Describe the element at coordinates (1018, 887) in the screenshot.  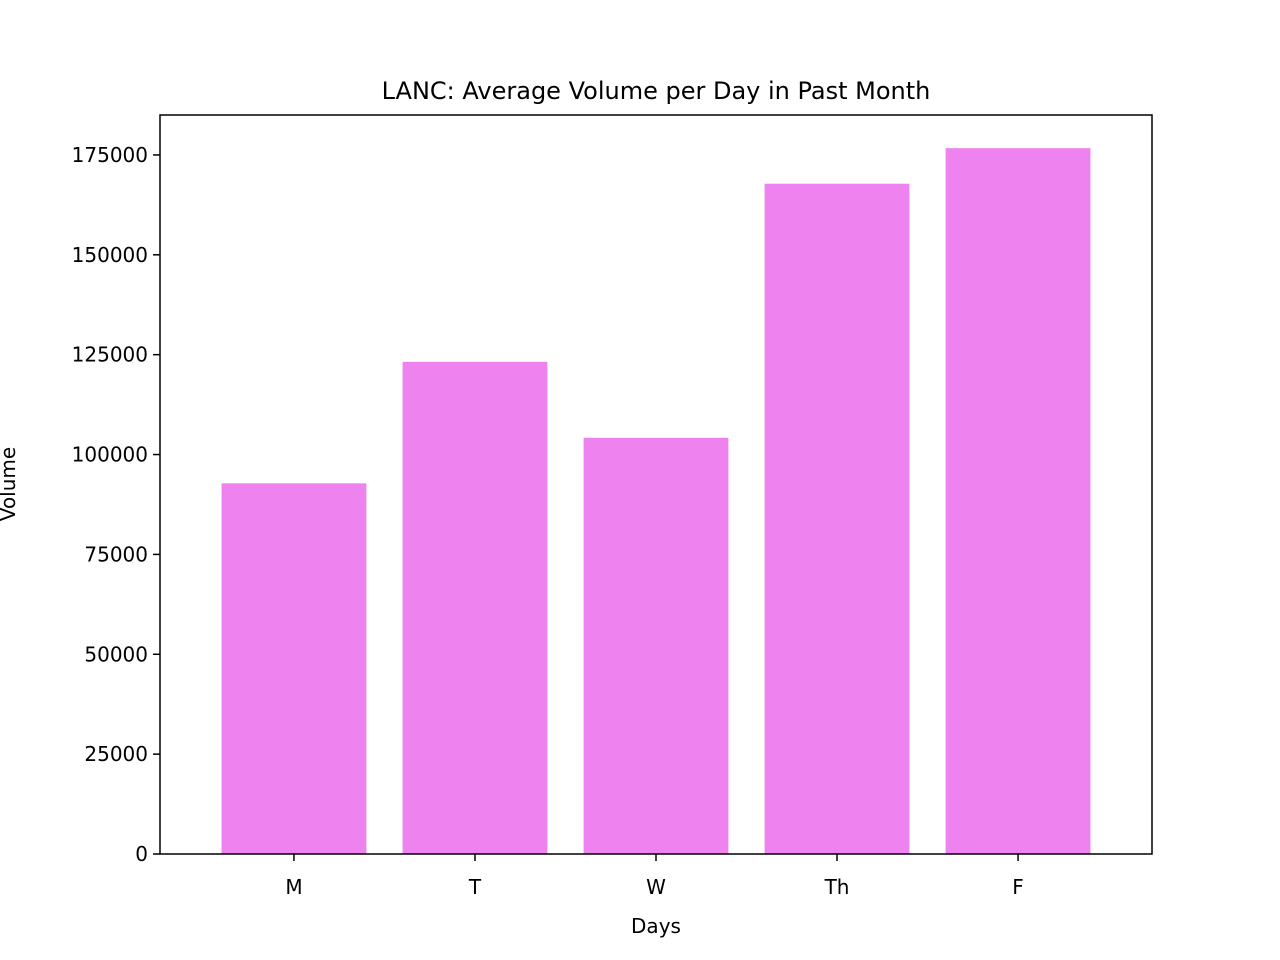
I see `x-tick-label: F` at that location.